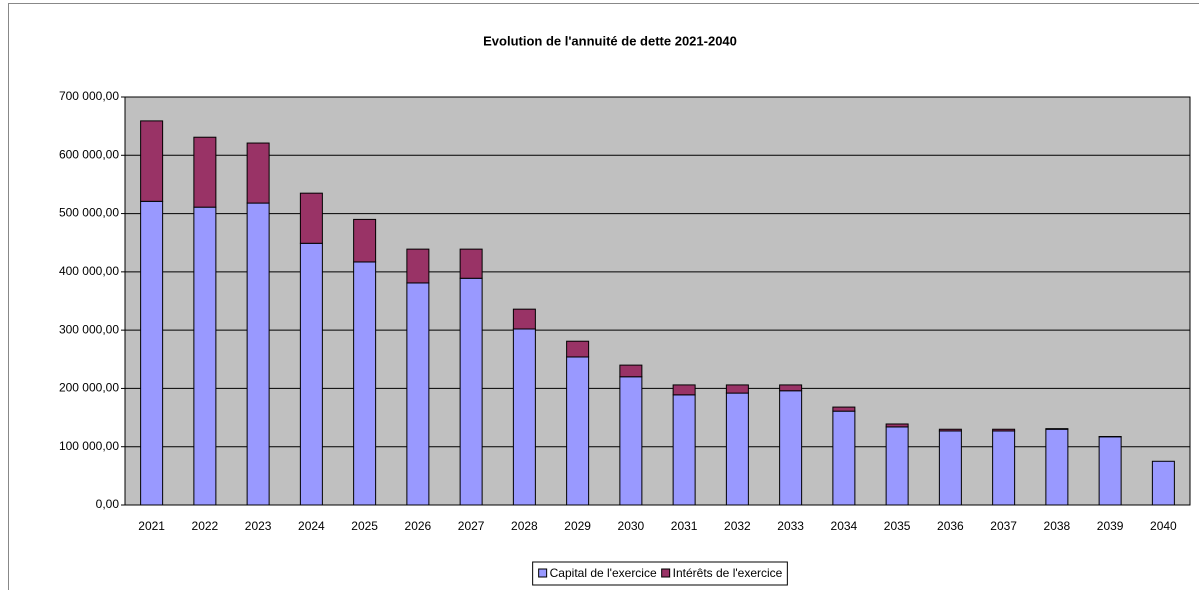 The height and width of the screenshot is (590, 1199). What do you see at coordinates (89, 329) in the screenshot?
I see `y-tick-label: 300 000,00` at bounding box center [89, 329].